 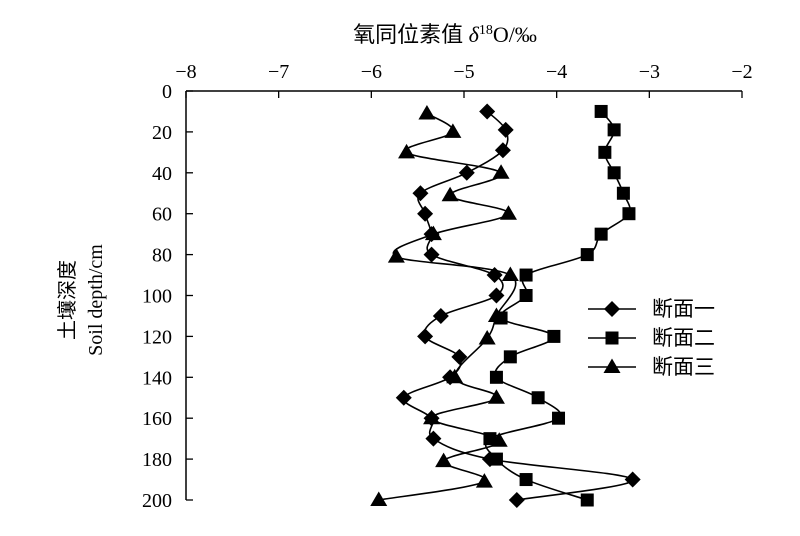 What do you see at coordinates (515, 34) in the screenshot?
I see `x-axis-title-rest: O/‰` at bounding box center [515, 34].